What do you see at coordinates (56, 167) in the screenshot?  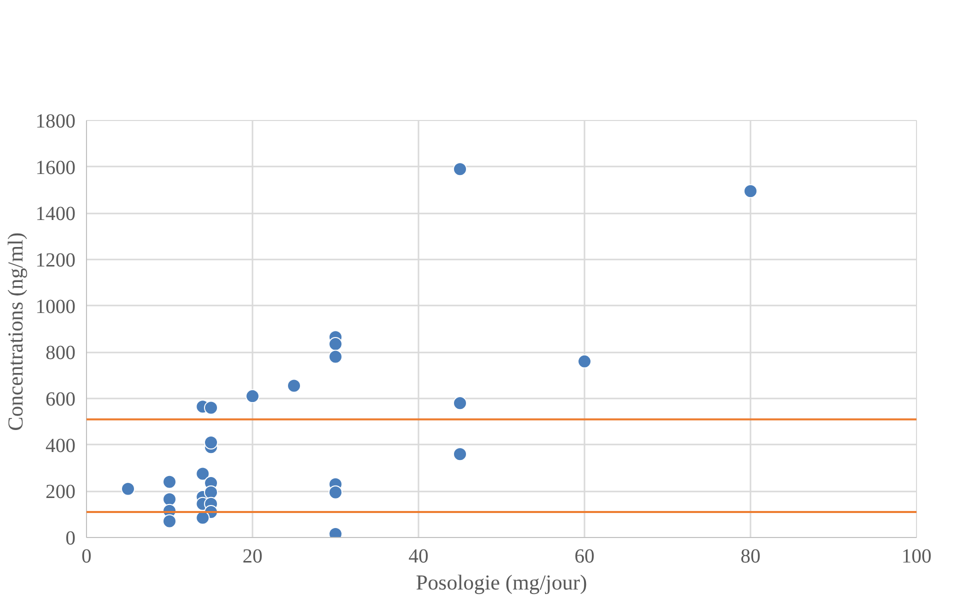 I see `y-tick-label: 1600` at bounding box center [56, 167].